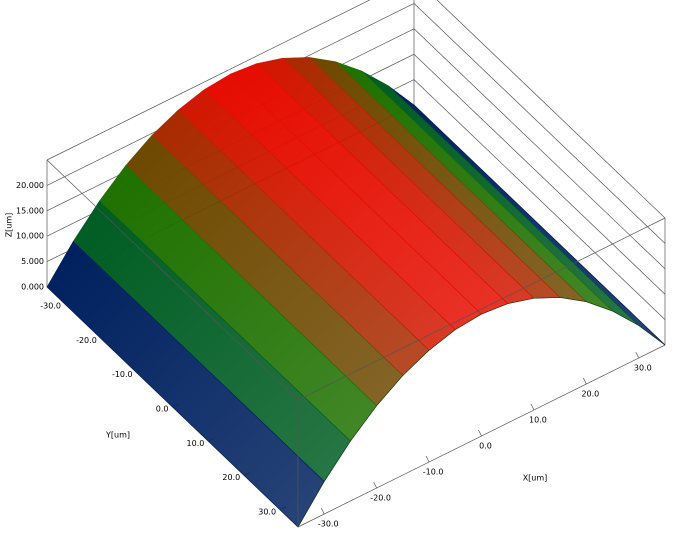 The height and width of the screenshot is (542, 680). What do you see at coordinates (30, 185) in the screenshot?
I see `z-tick-label: 20.000` at bounding box center [30, 185].